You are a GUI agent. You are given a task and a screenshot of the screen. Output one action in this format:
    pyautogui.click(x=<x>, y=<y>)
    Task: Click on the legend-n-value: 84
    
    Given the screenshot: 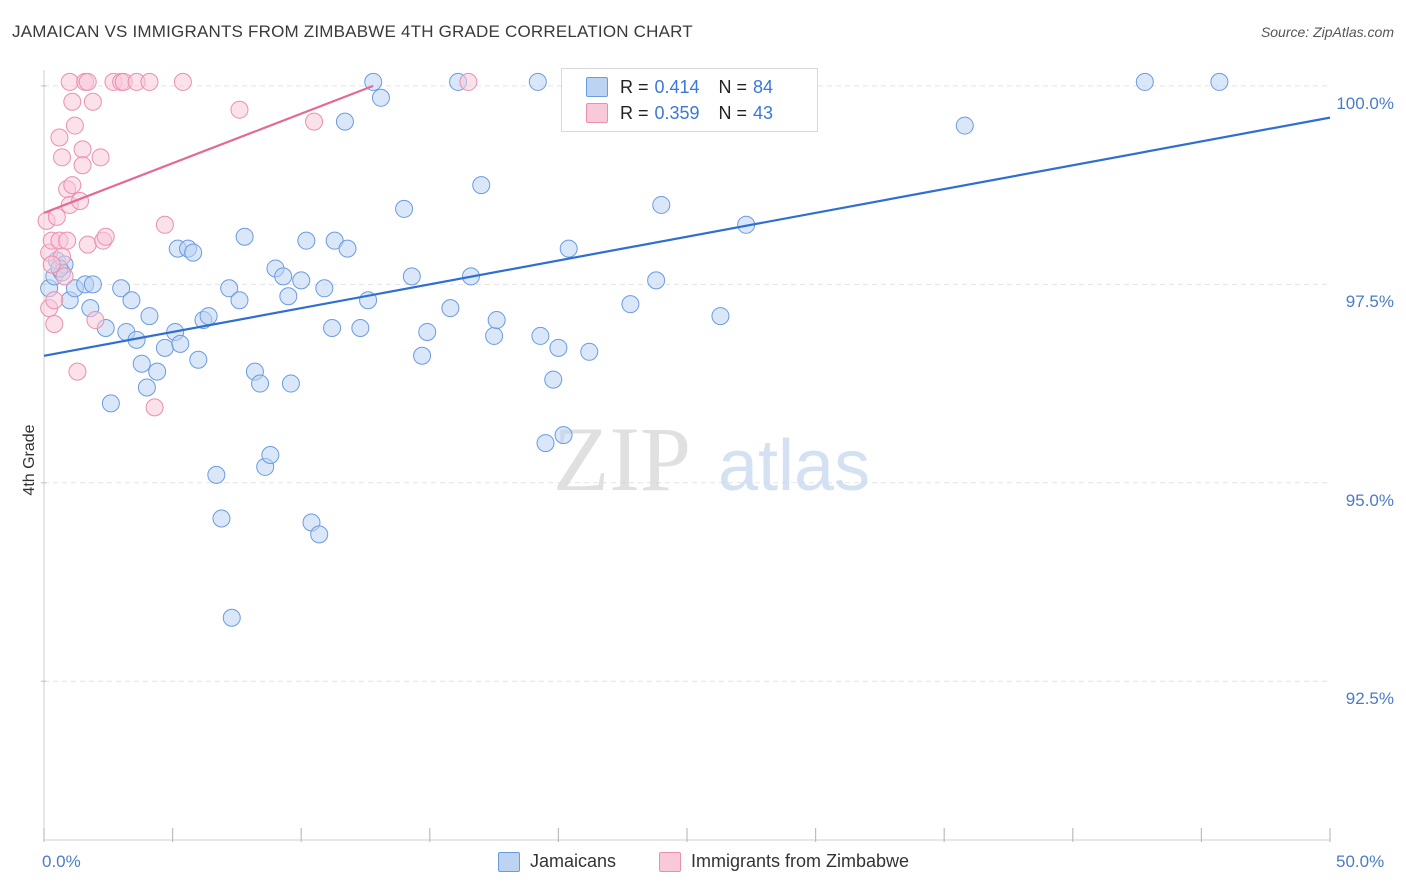 What is the action you would take?
    pyautogui.click(x=763, y=86)
    